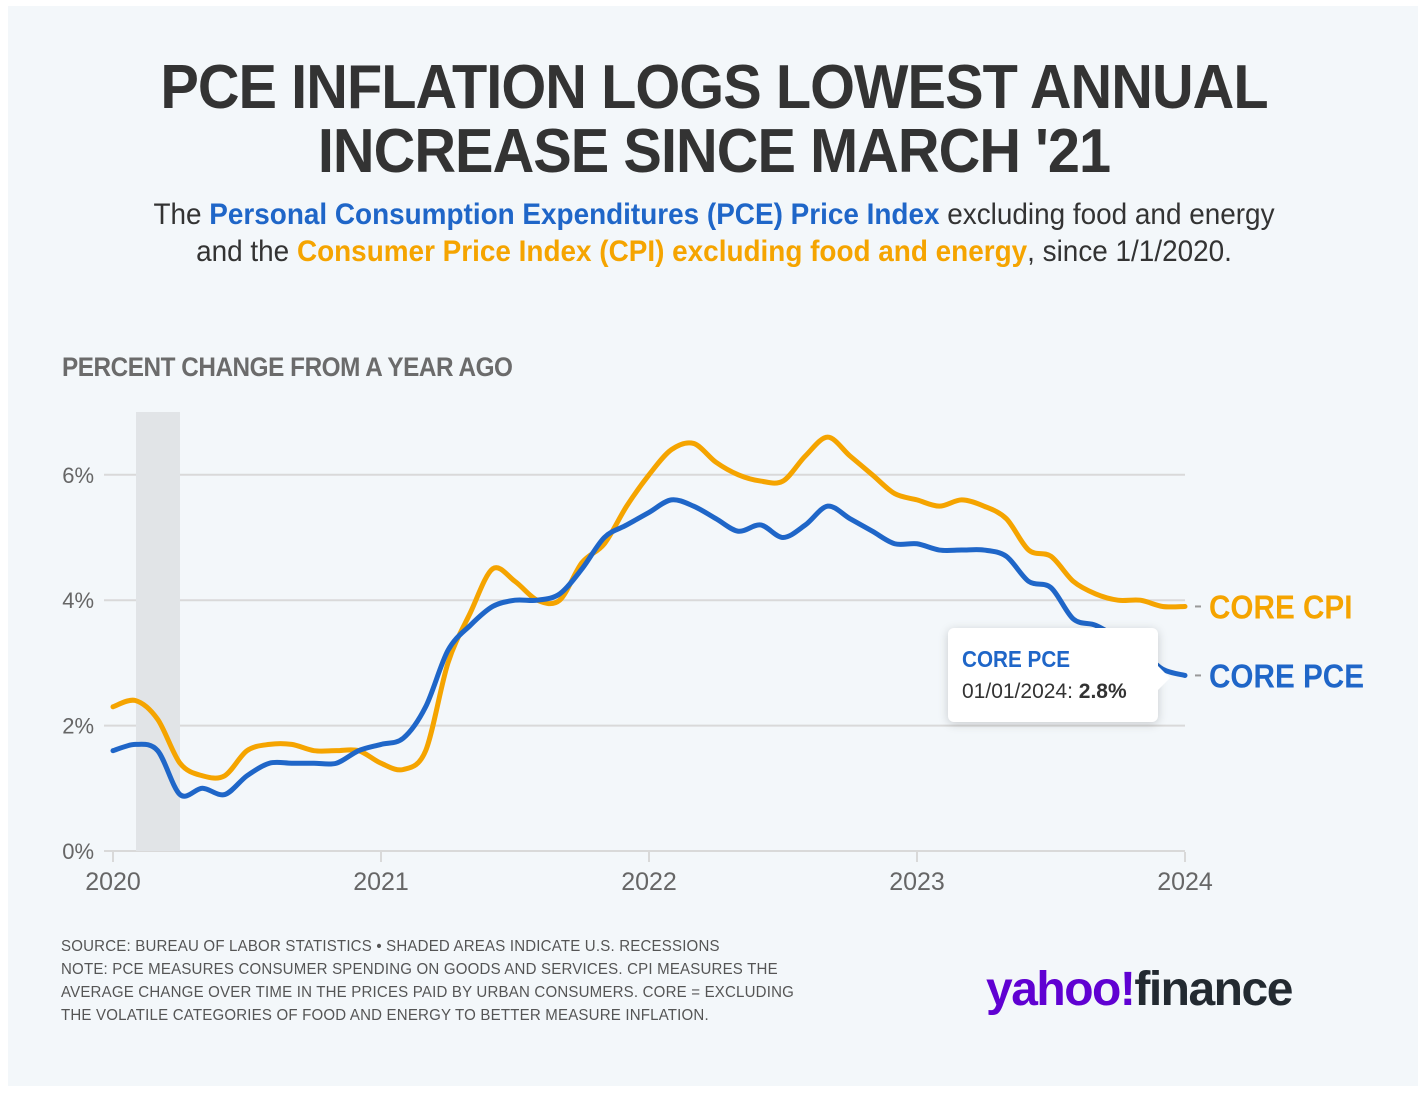  What do you see at coordinates (1016, 659) in the screenshot?
I see `tooltip-series-name: CORE PCE` at bounding box center [1016, 659].